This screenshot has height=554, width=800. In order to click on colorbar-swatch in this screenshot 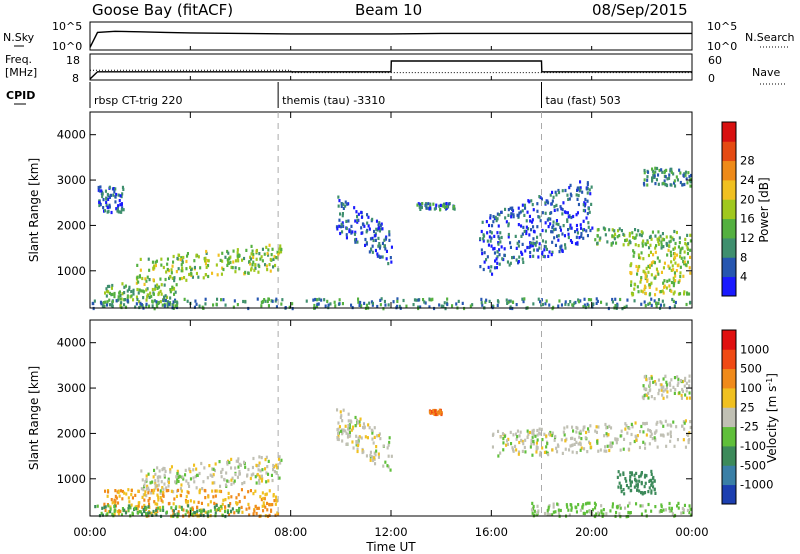, I will do `click(729, 228)`.